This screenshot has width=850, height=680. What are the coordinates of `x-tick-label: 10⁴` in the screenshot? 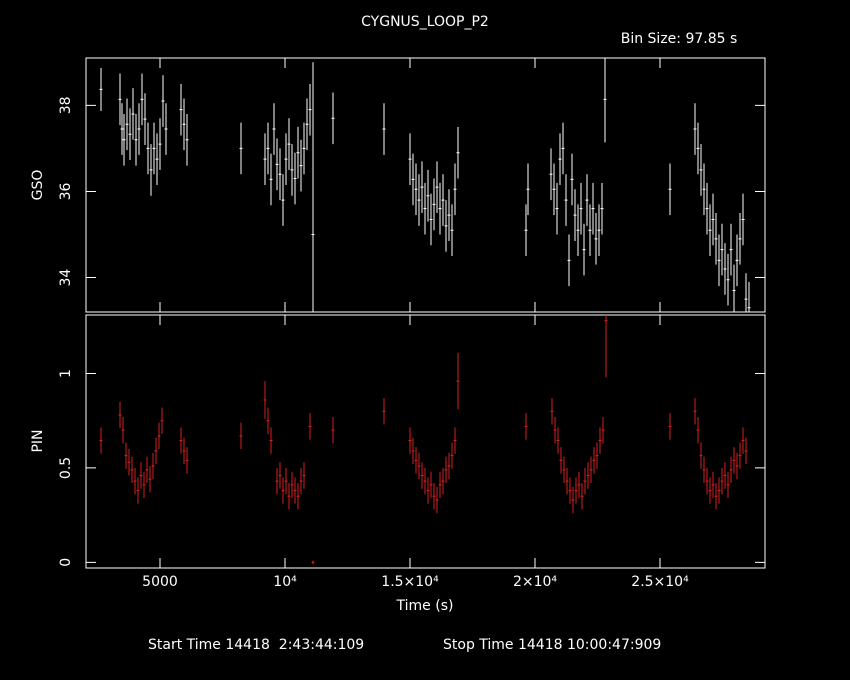 It's located at (285, 582).